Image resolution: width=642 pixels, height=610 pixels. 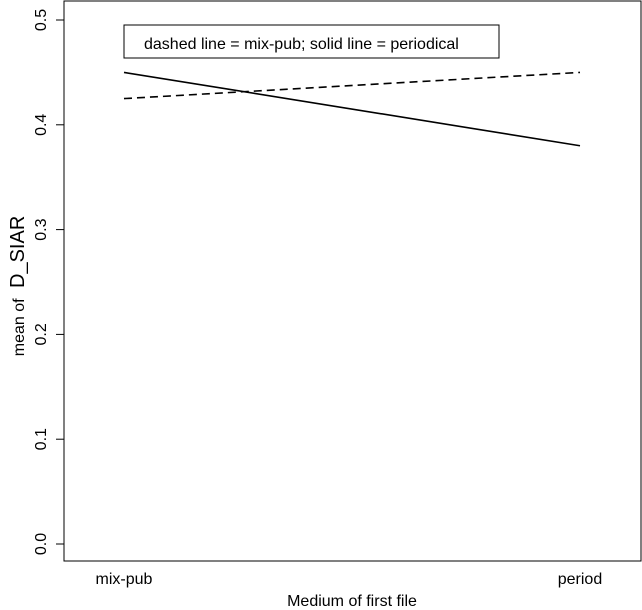 I want to click on series-line-solid, so click(x=352, y=109).